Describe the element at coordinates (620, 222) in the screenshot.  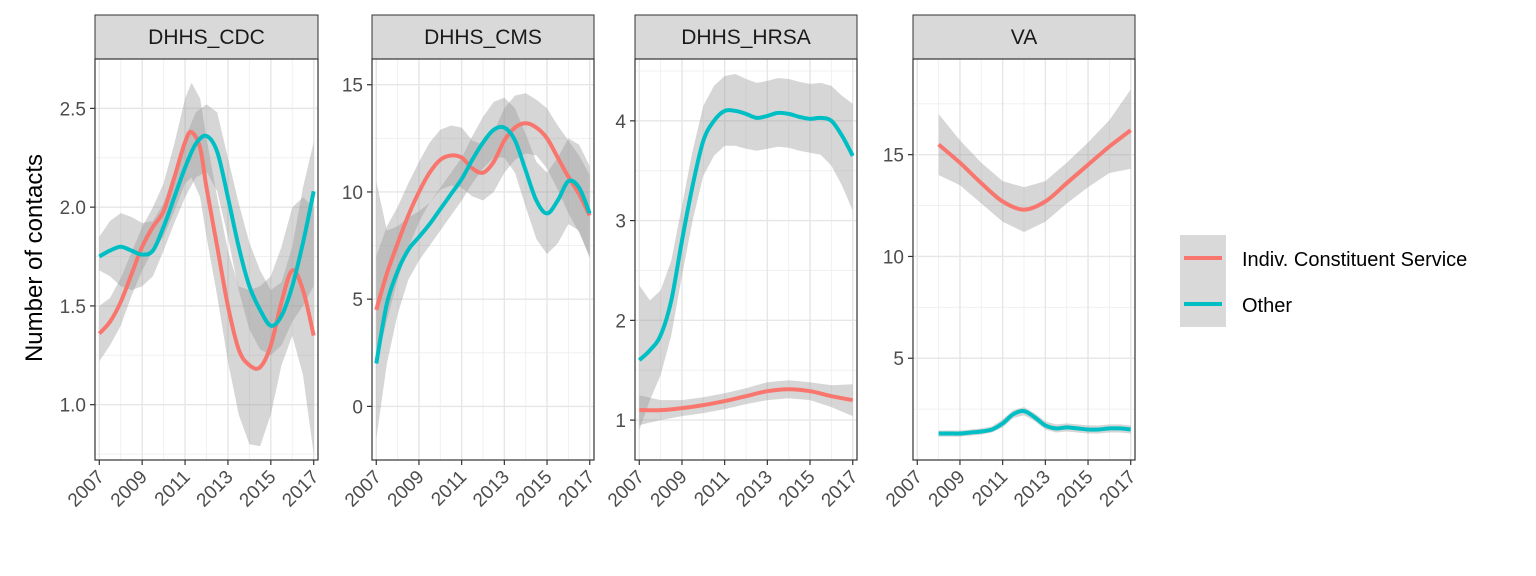
I see `y-tick-label: 3` at that location.